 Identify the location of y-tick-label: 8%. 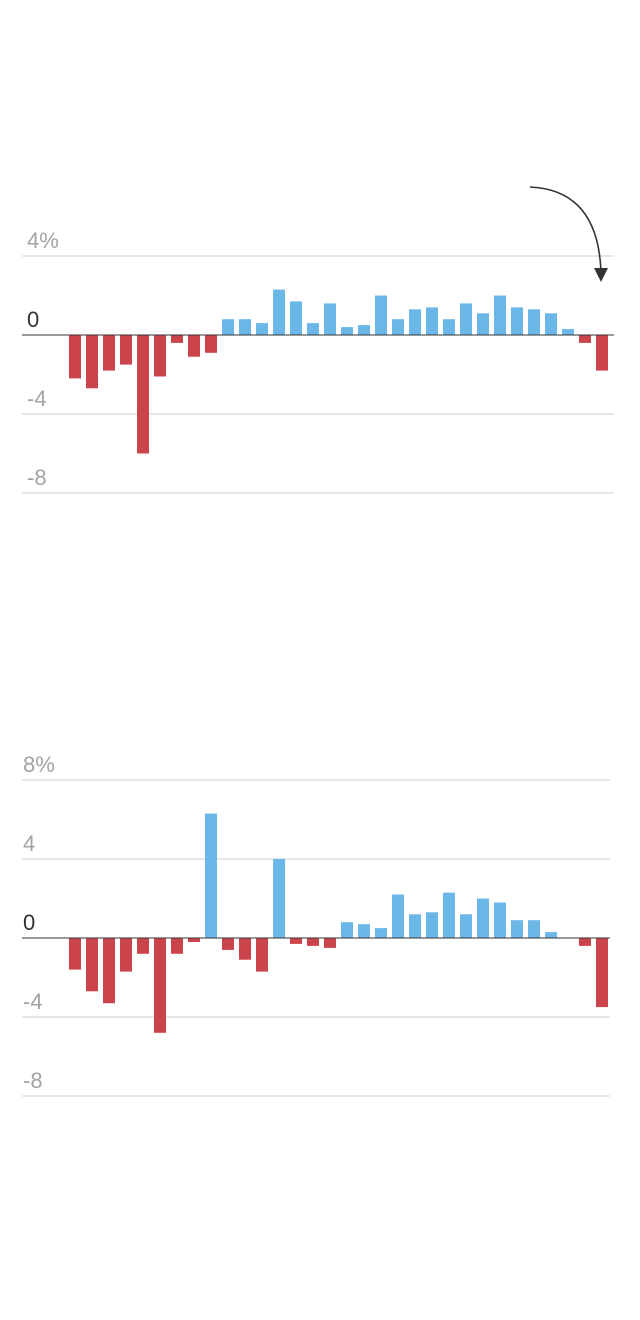
(39, 764).